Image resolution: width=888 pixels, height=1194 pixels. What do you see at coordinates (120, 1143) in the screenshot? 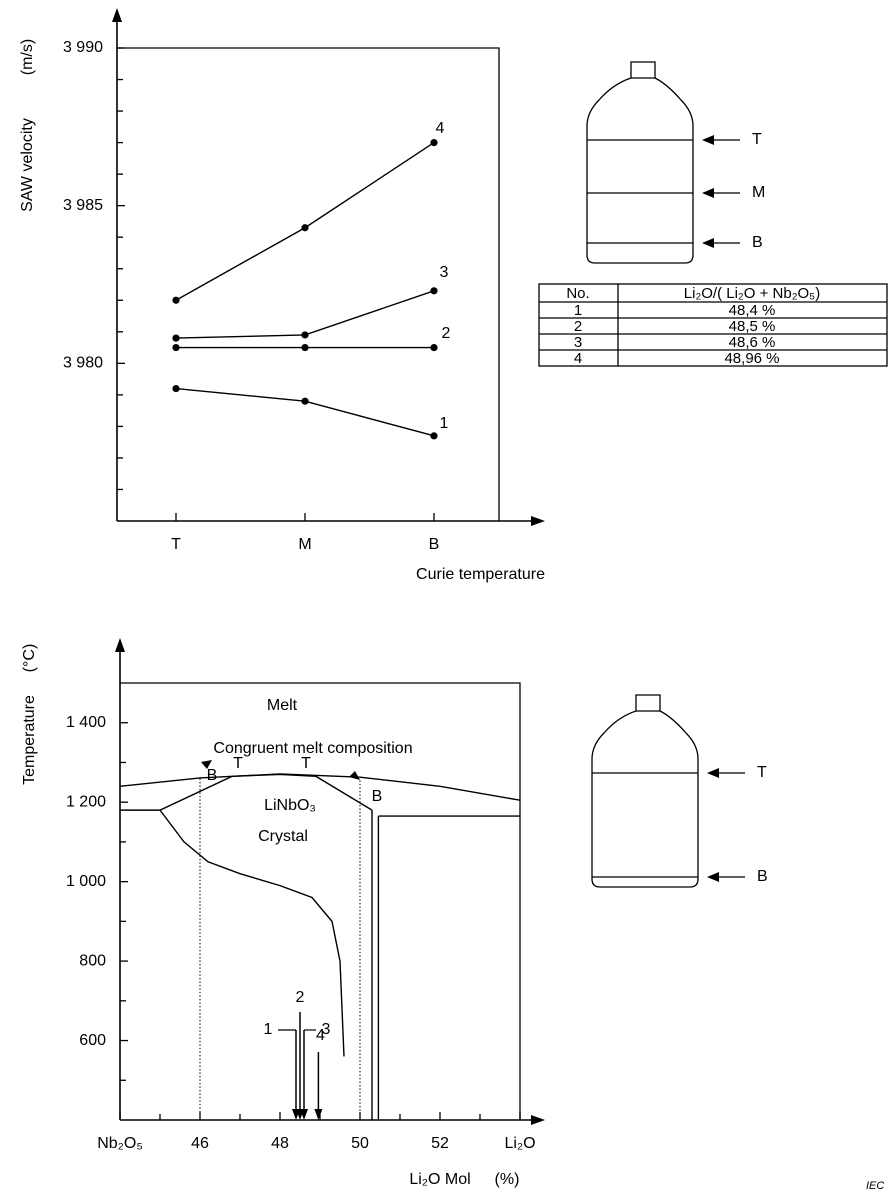
I see `x-tick-label: Nb₂O₅` at bounding box center [120, 1143].